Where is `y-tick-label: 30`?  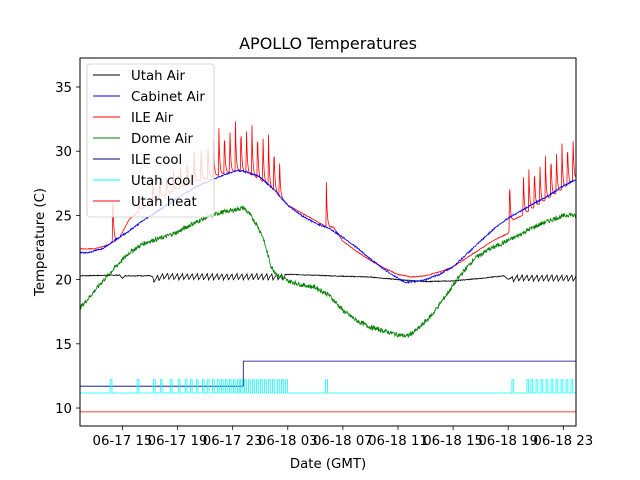
y-tick-label: 30 is located at coordinates (63, 152).